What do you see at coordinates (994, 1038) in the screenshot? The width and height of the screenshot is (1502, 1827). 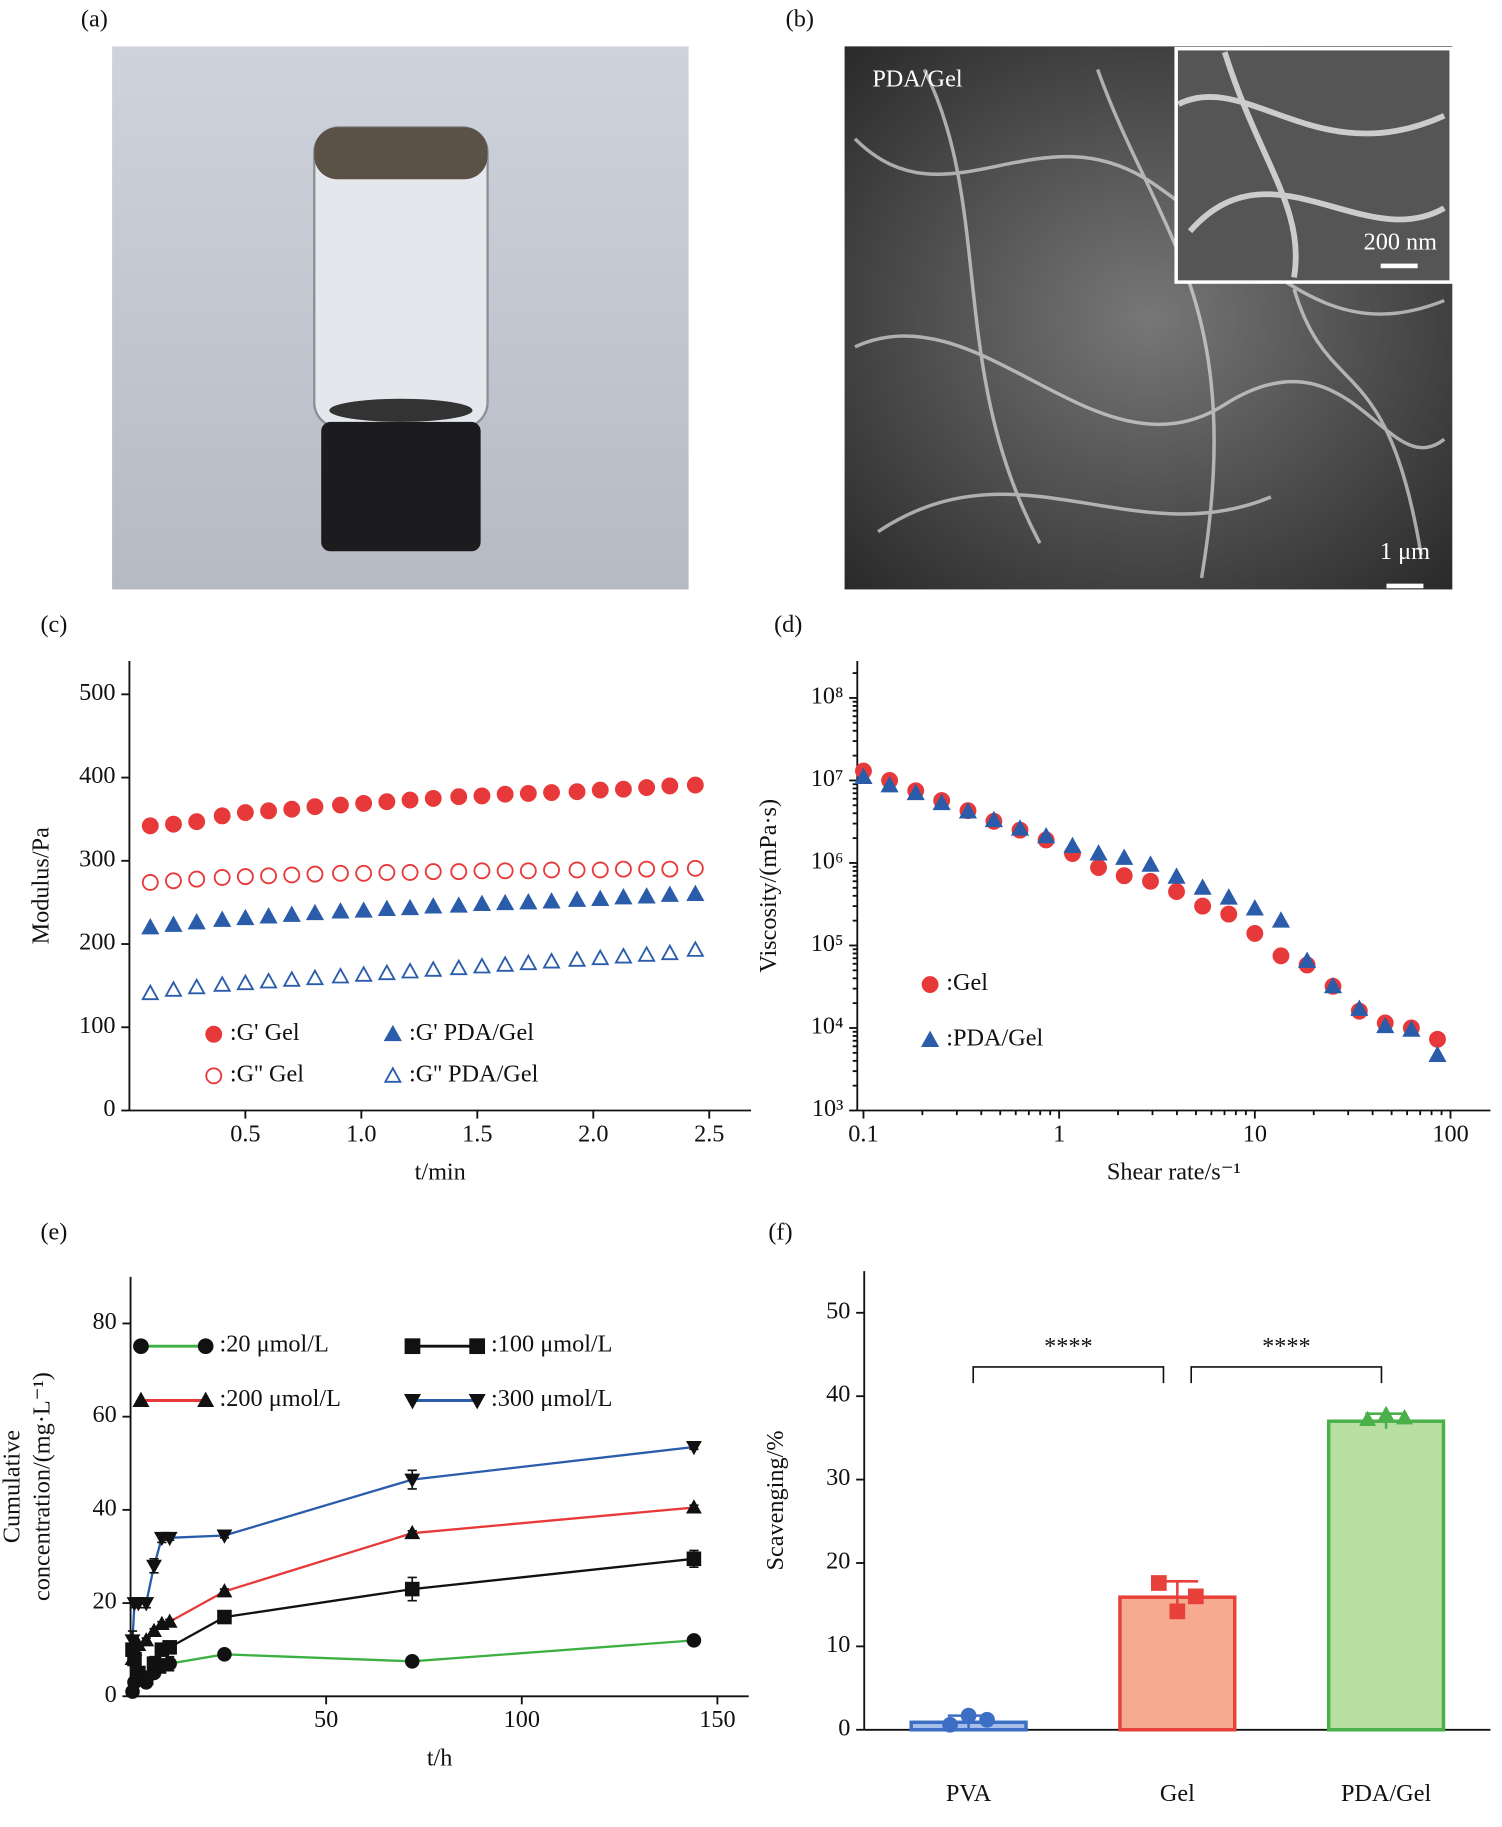 I see `legend-label: :PDA/Gel` at bounding box center [994, 1038].